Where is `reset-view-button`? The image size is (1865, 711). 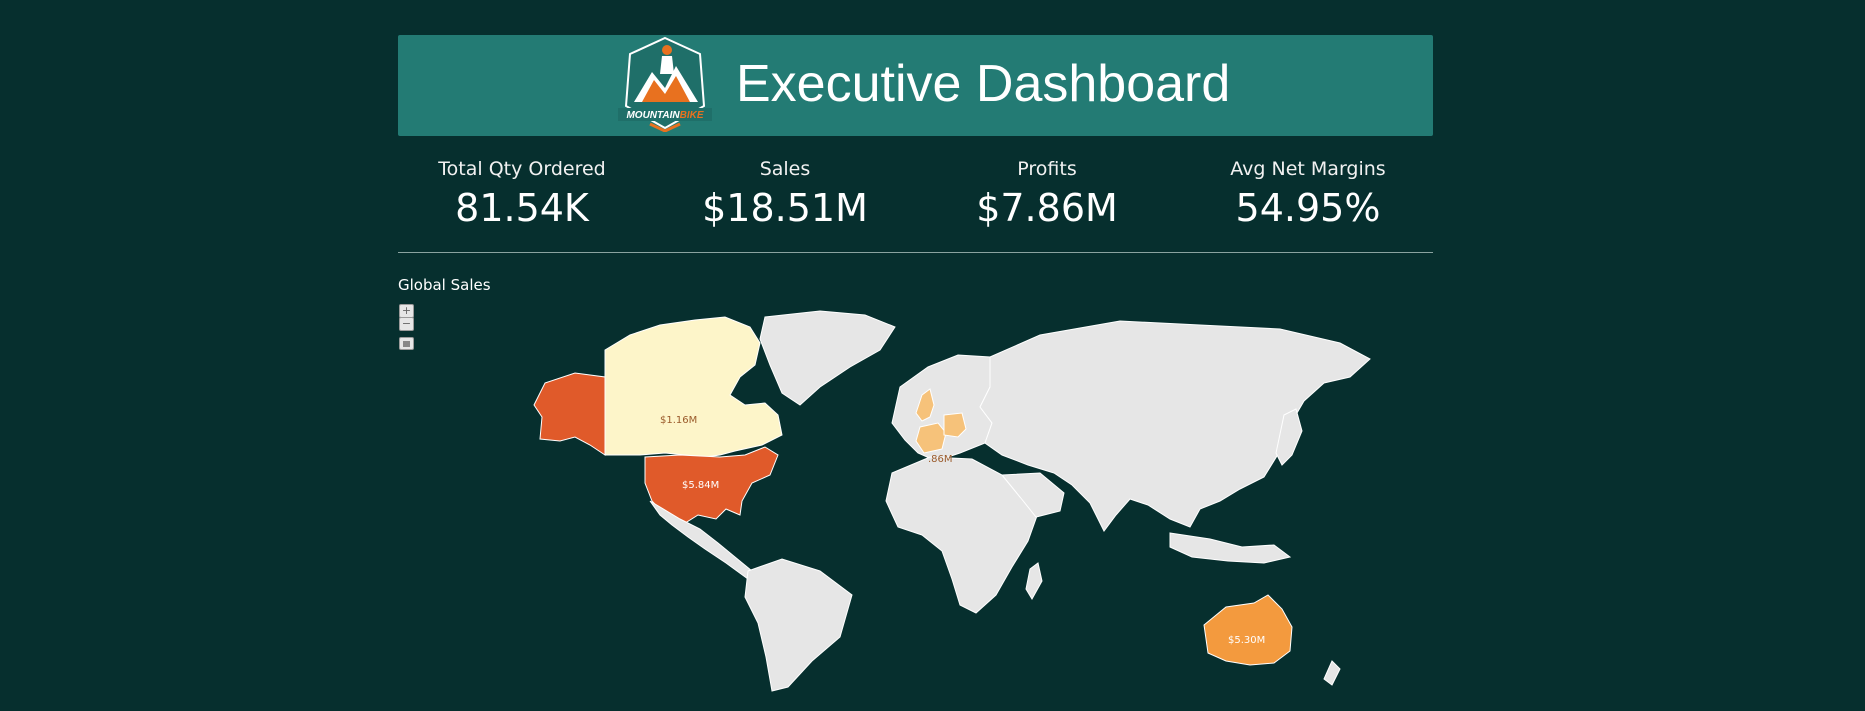
reset-view-button is located at coordinates (406, 343).